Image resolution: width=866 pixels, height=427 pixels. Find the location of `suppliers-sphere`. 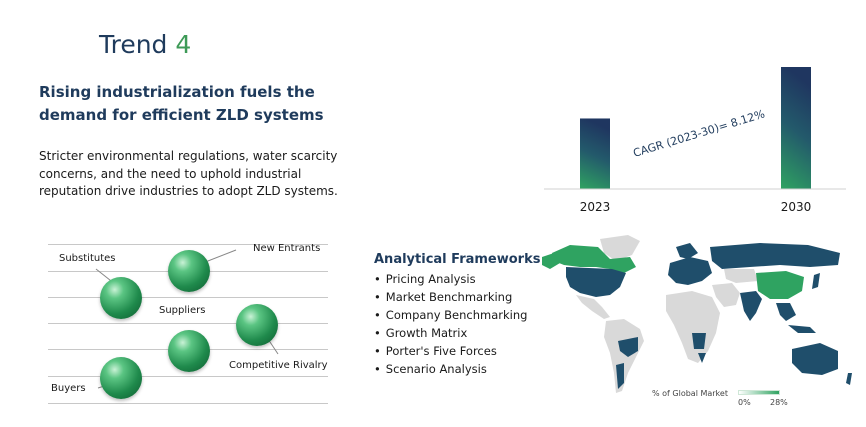

suppliers-sphere is located at coordinates (189, 351).